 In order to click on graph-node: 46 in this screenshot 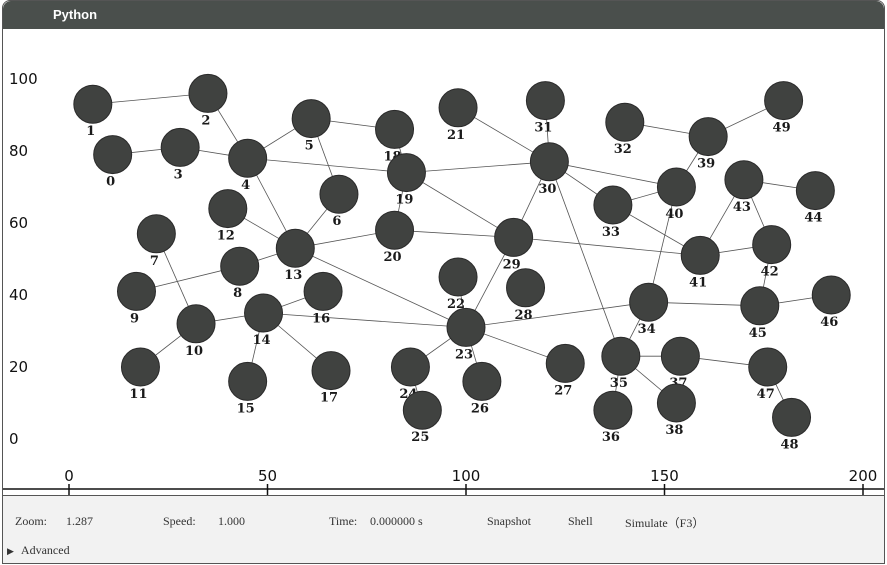, I will do `click(831, 302)`.